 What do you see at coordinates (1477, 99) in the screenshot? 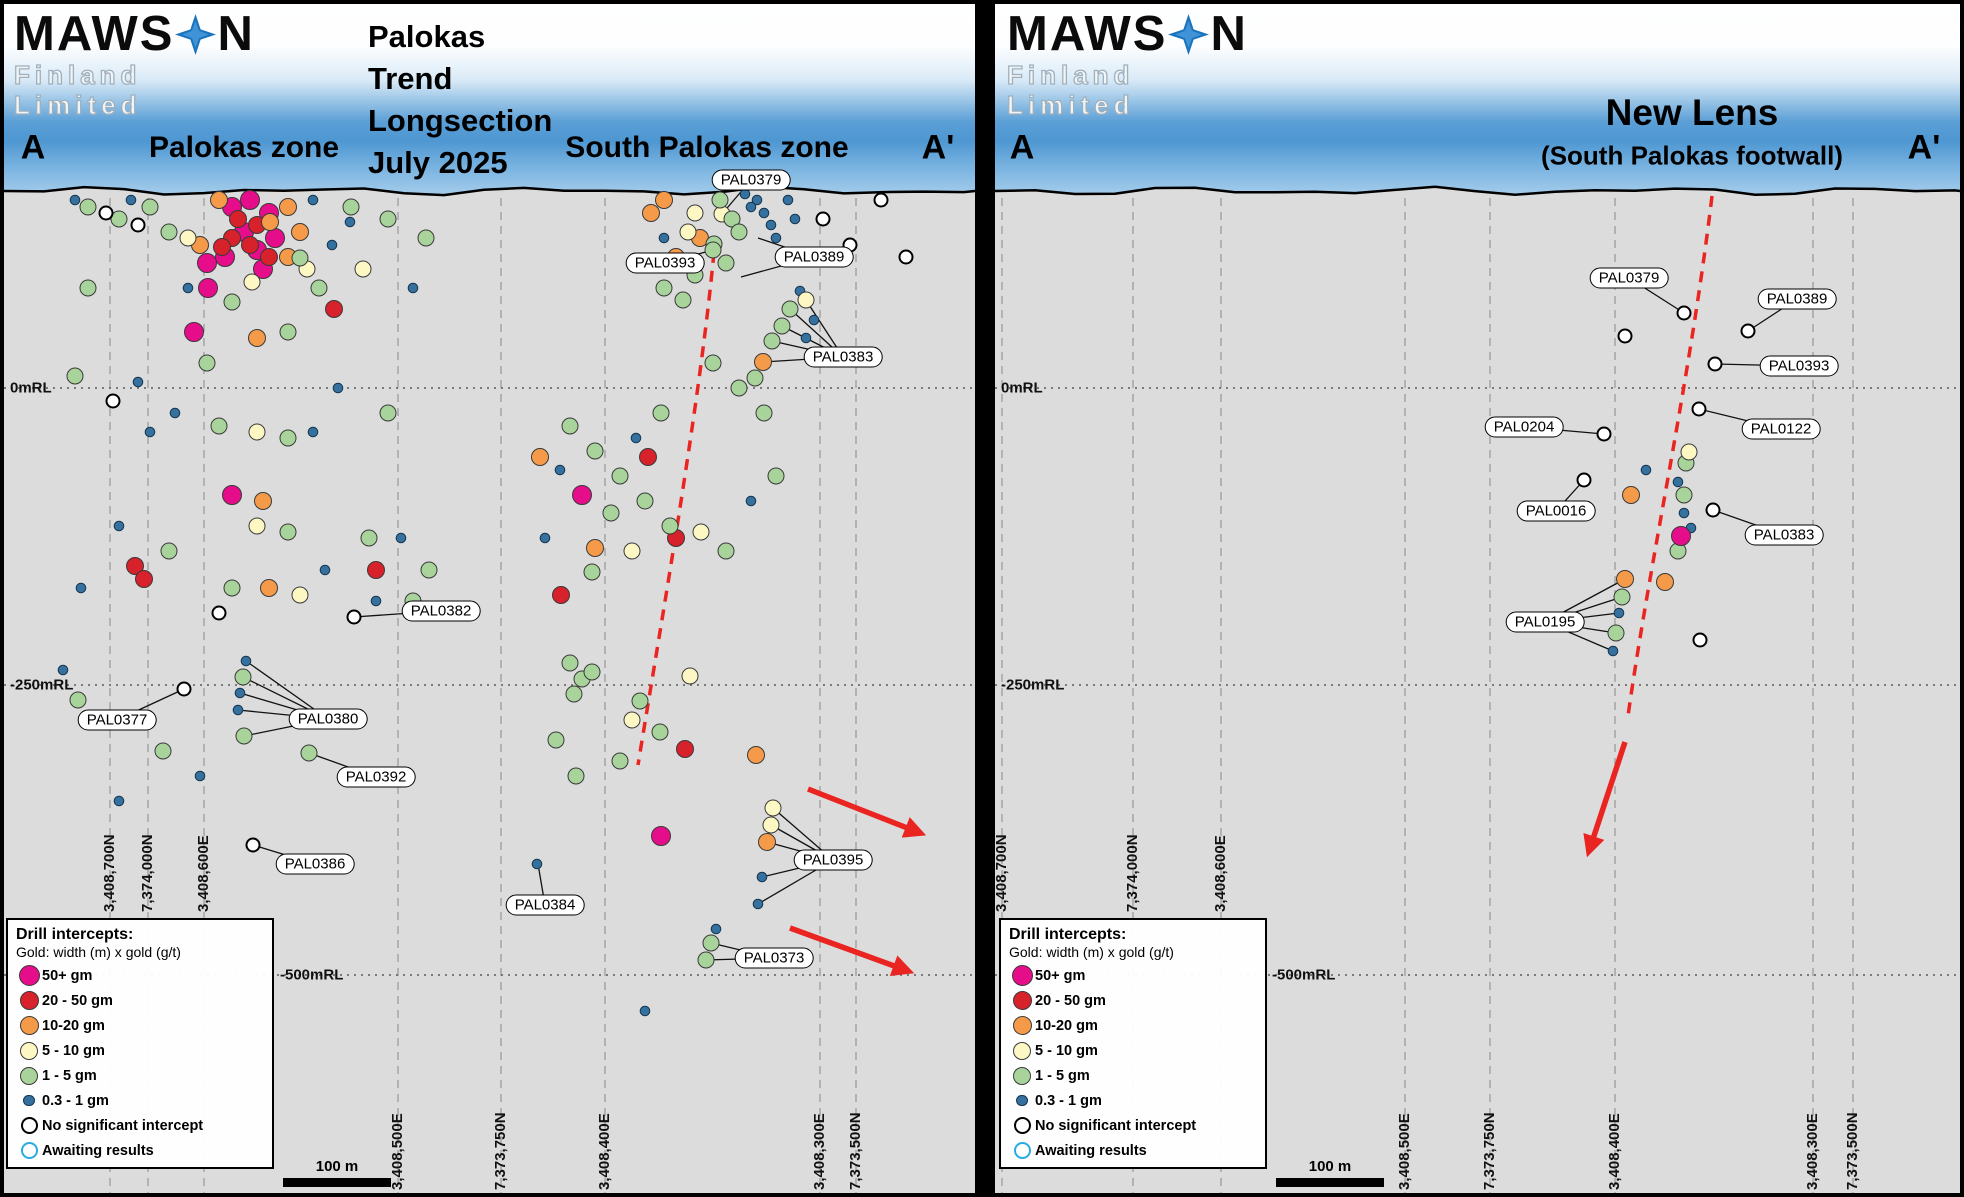
I see `header-gradient-right` at bounding box center [1477, 99].